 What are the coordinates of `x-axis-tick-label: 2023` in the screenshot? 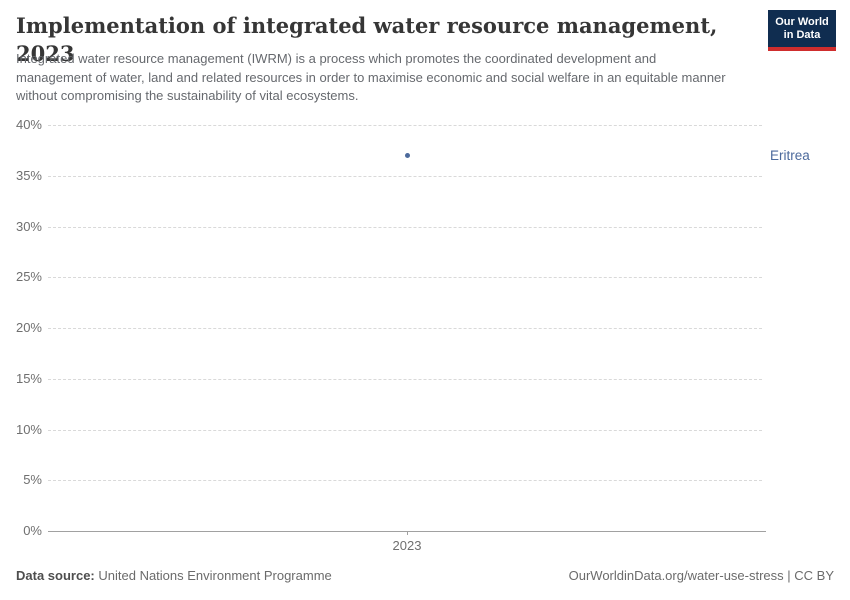 It's located at (407, 545).